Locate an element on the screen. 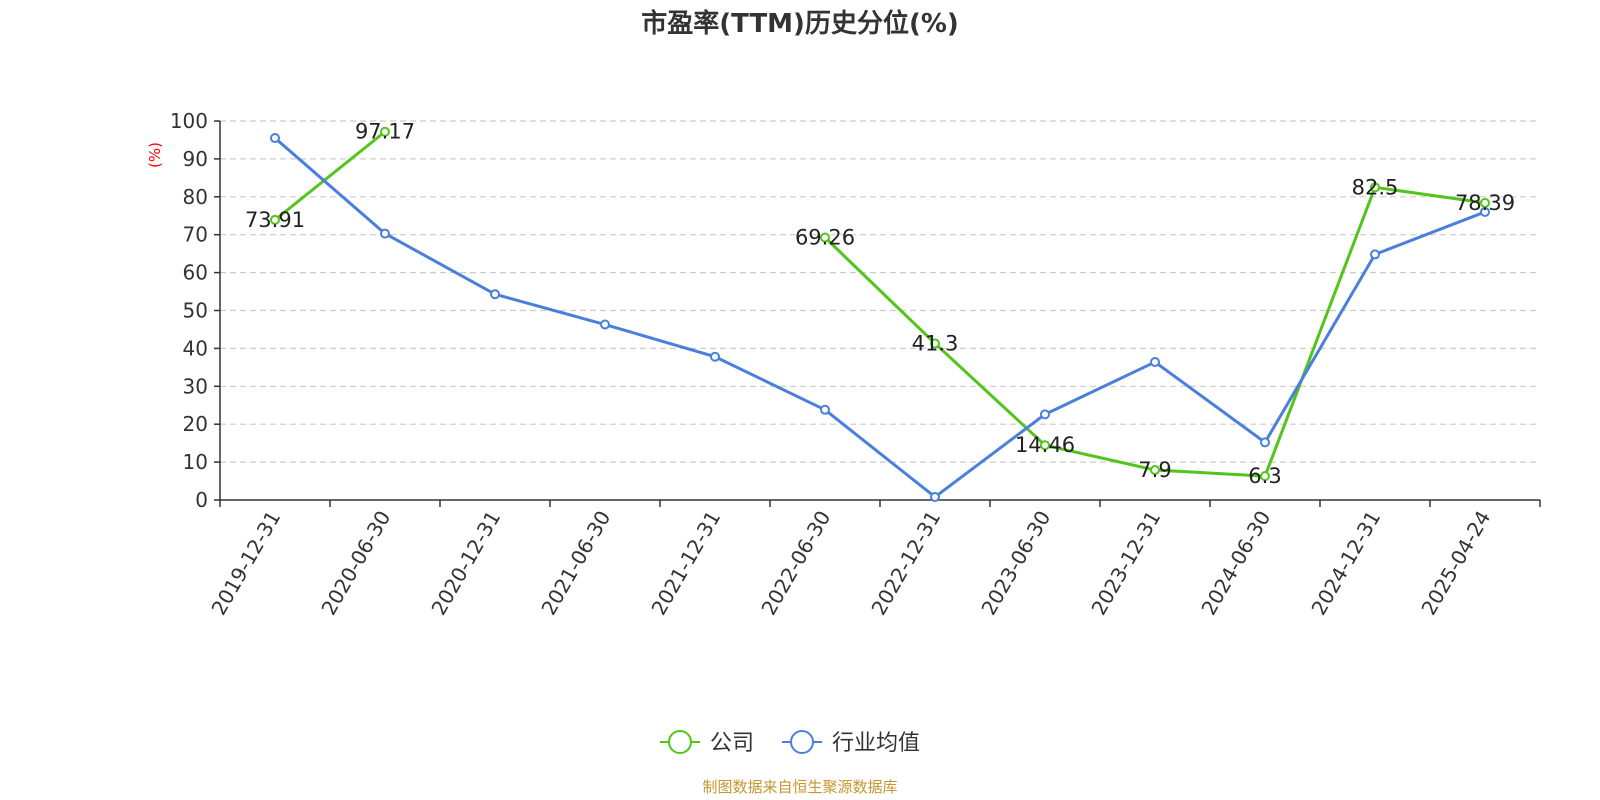 The width and height of the screenshot is (1600, 800). data-label: 14.46 is located at coordinates (1045, 445).